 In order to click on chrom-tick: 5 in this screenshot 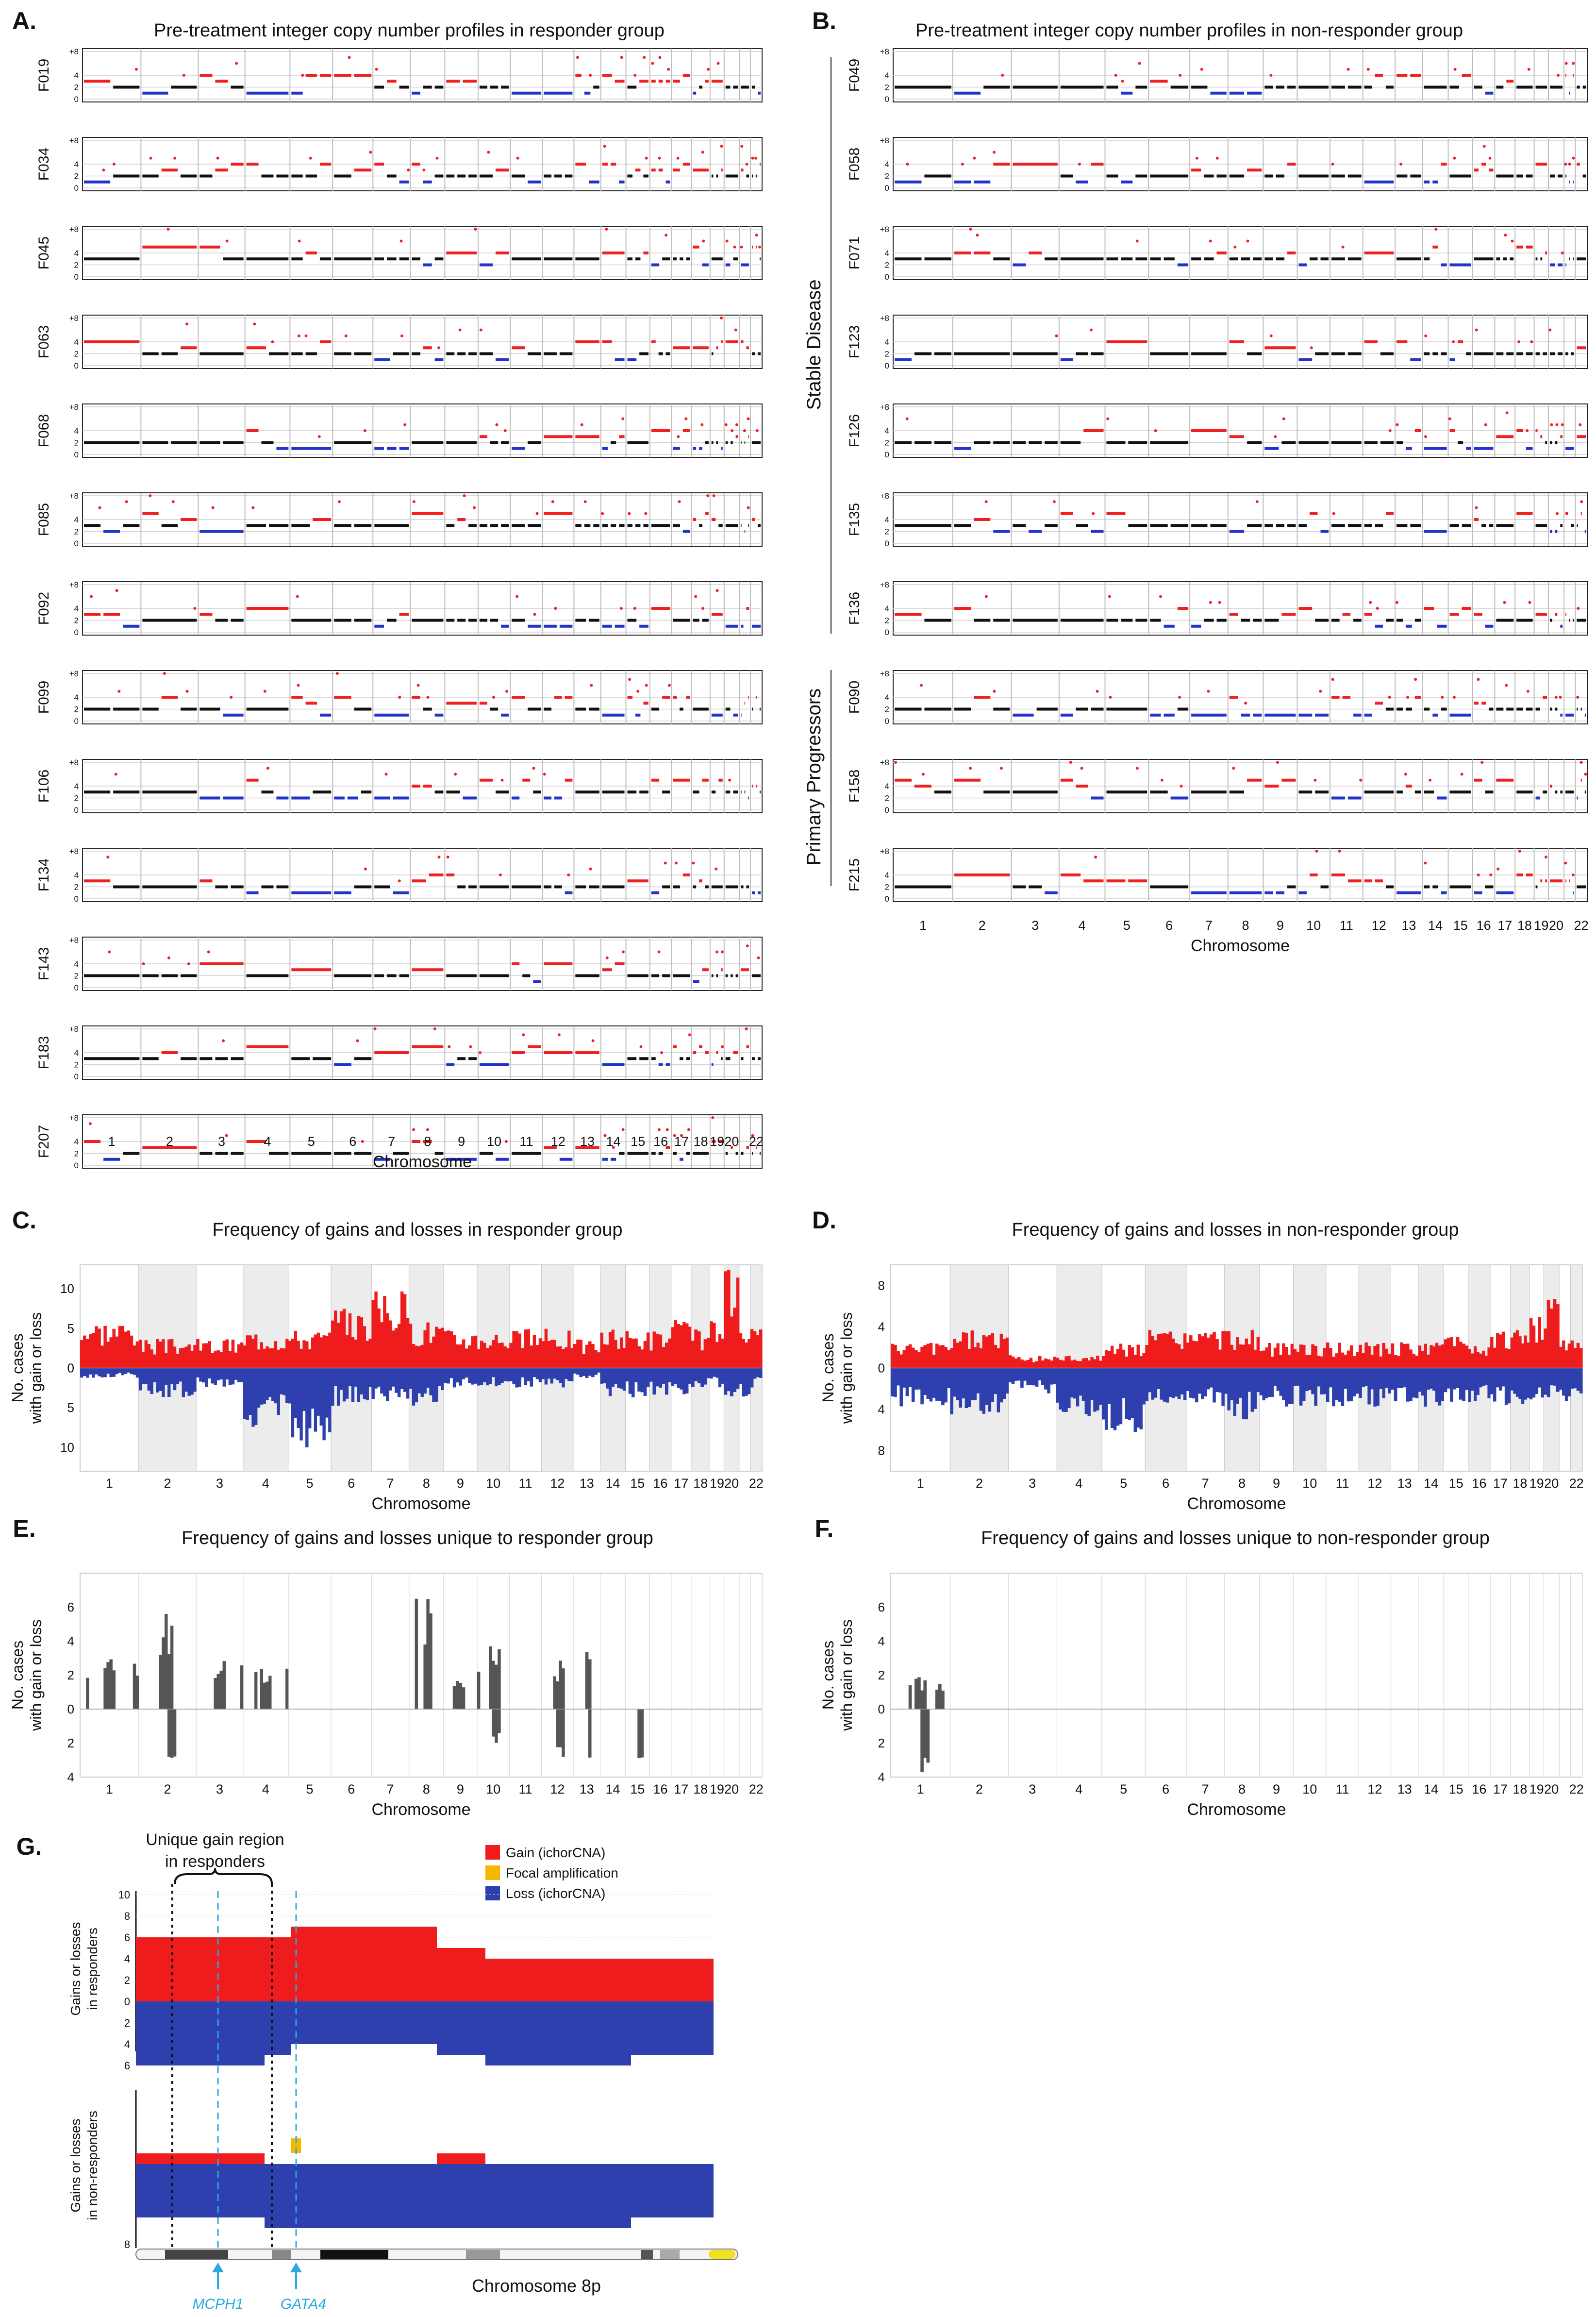, I will do `click(1124, 1483)`.